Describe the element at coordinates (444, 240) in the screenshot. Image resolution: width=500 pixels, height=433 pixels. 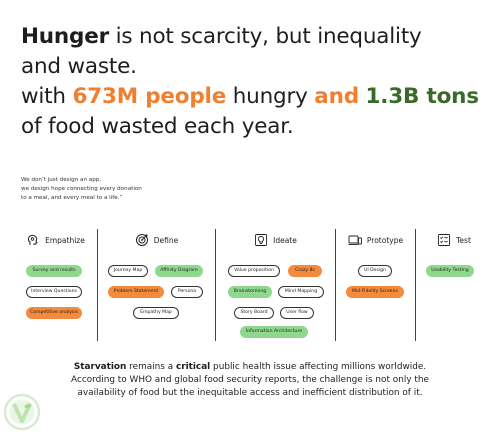
I see `checklist-icon` at that location.